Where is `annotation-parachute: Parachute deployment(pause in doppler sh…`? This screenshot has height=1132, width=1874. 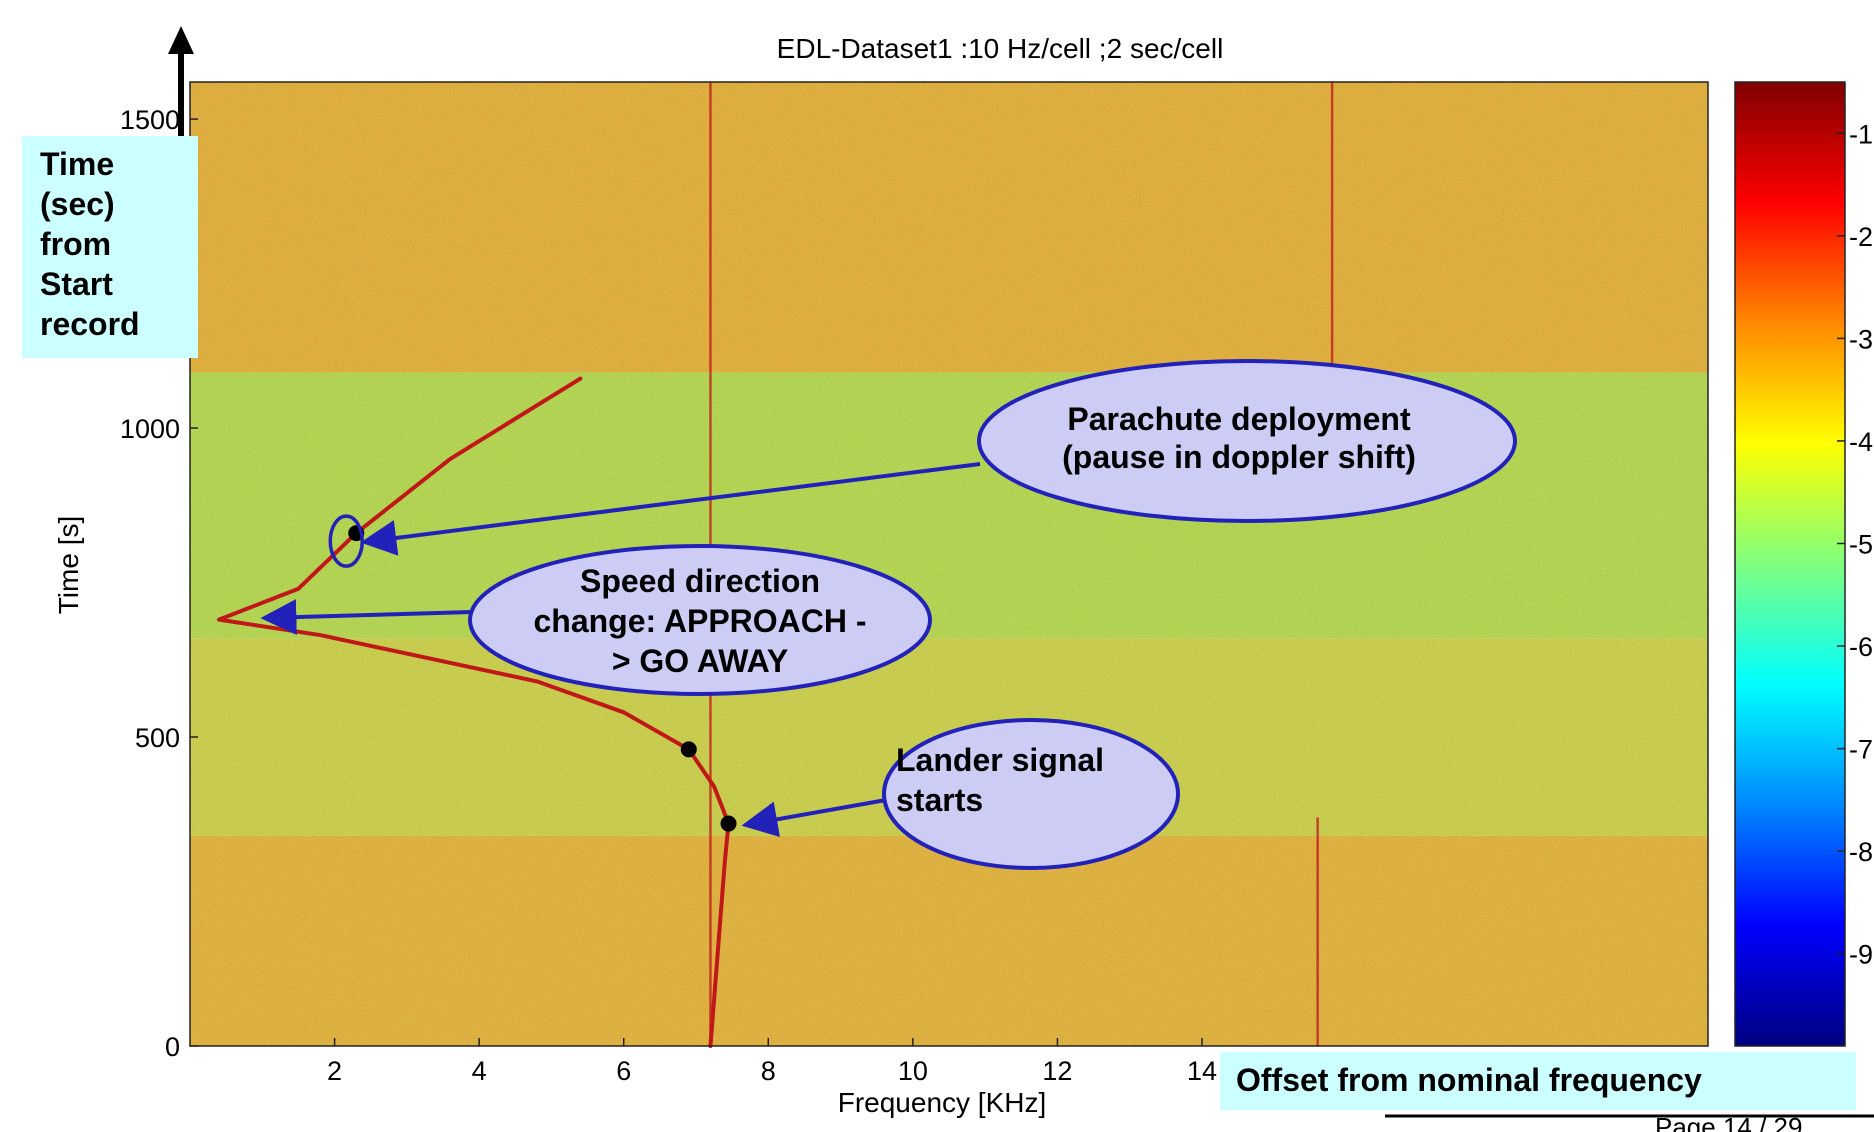
annotation-parachute: Parachute deployment(pause in doppler sh… is located at coordinates (938, 457).